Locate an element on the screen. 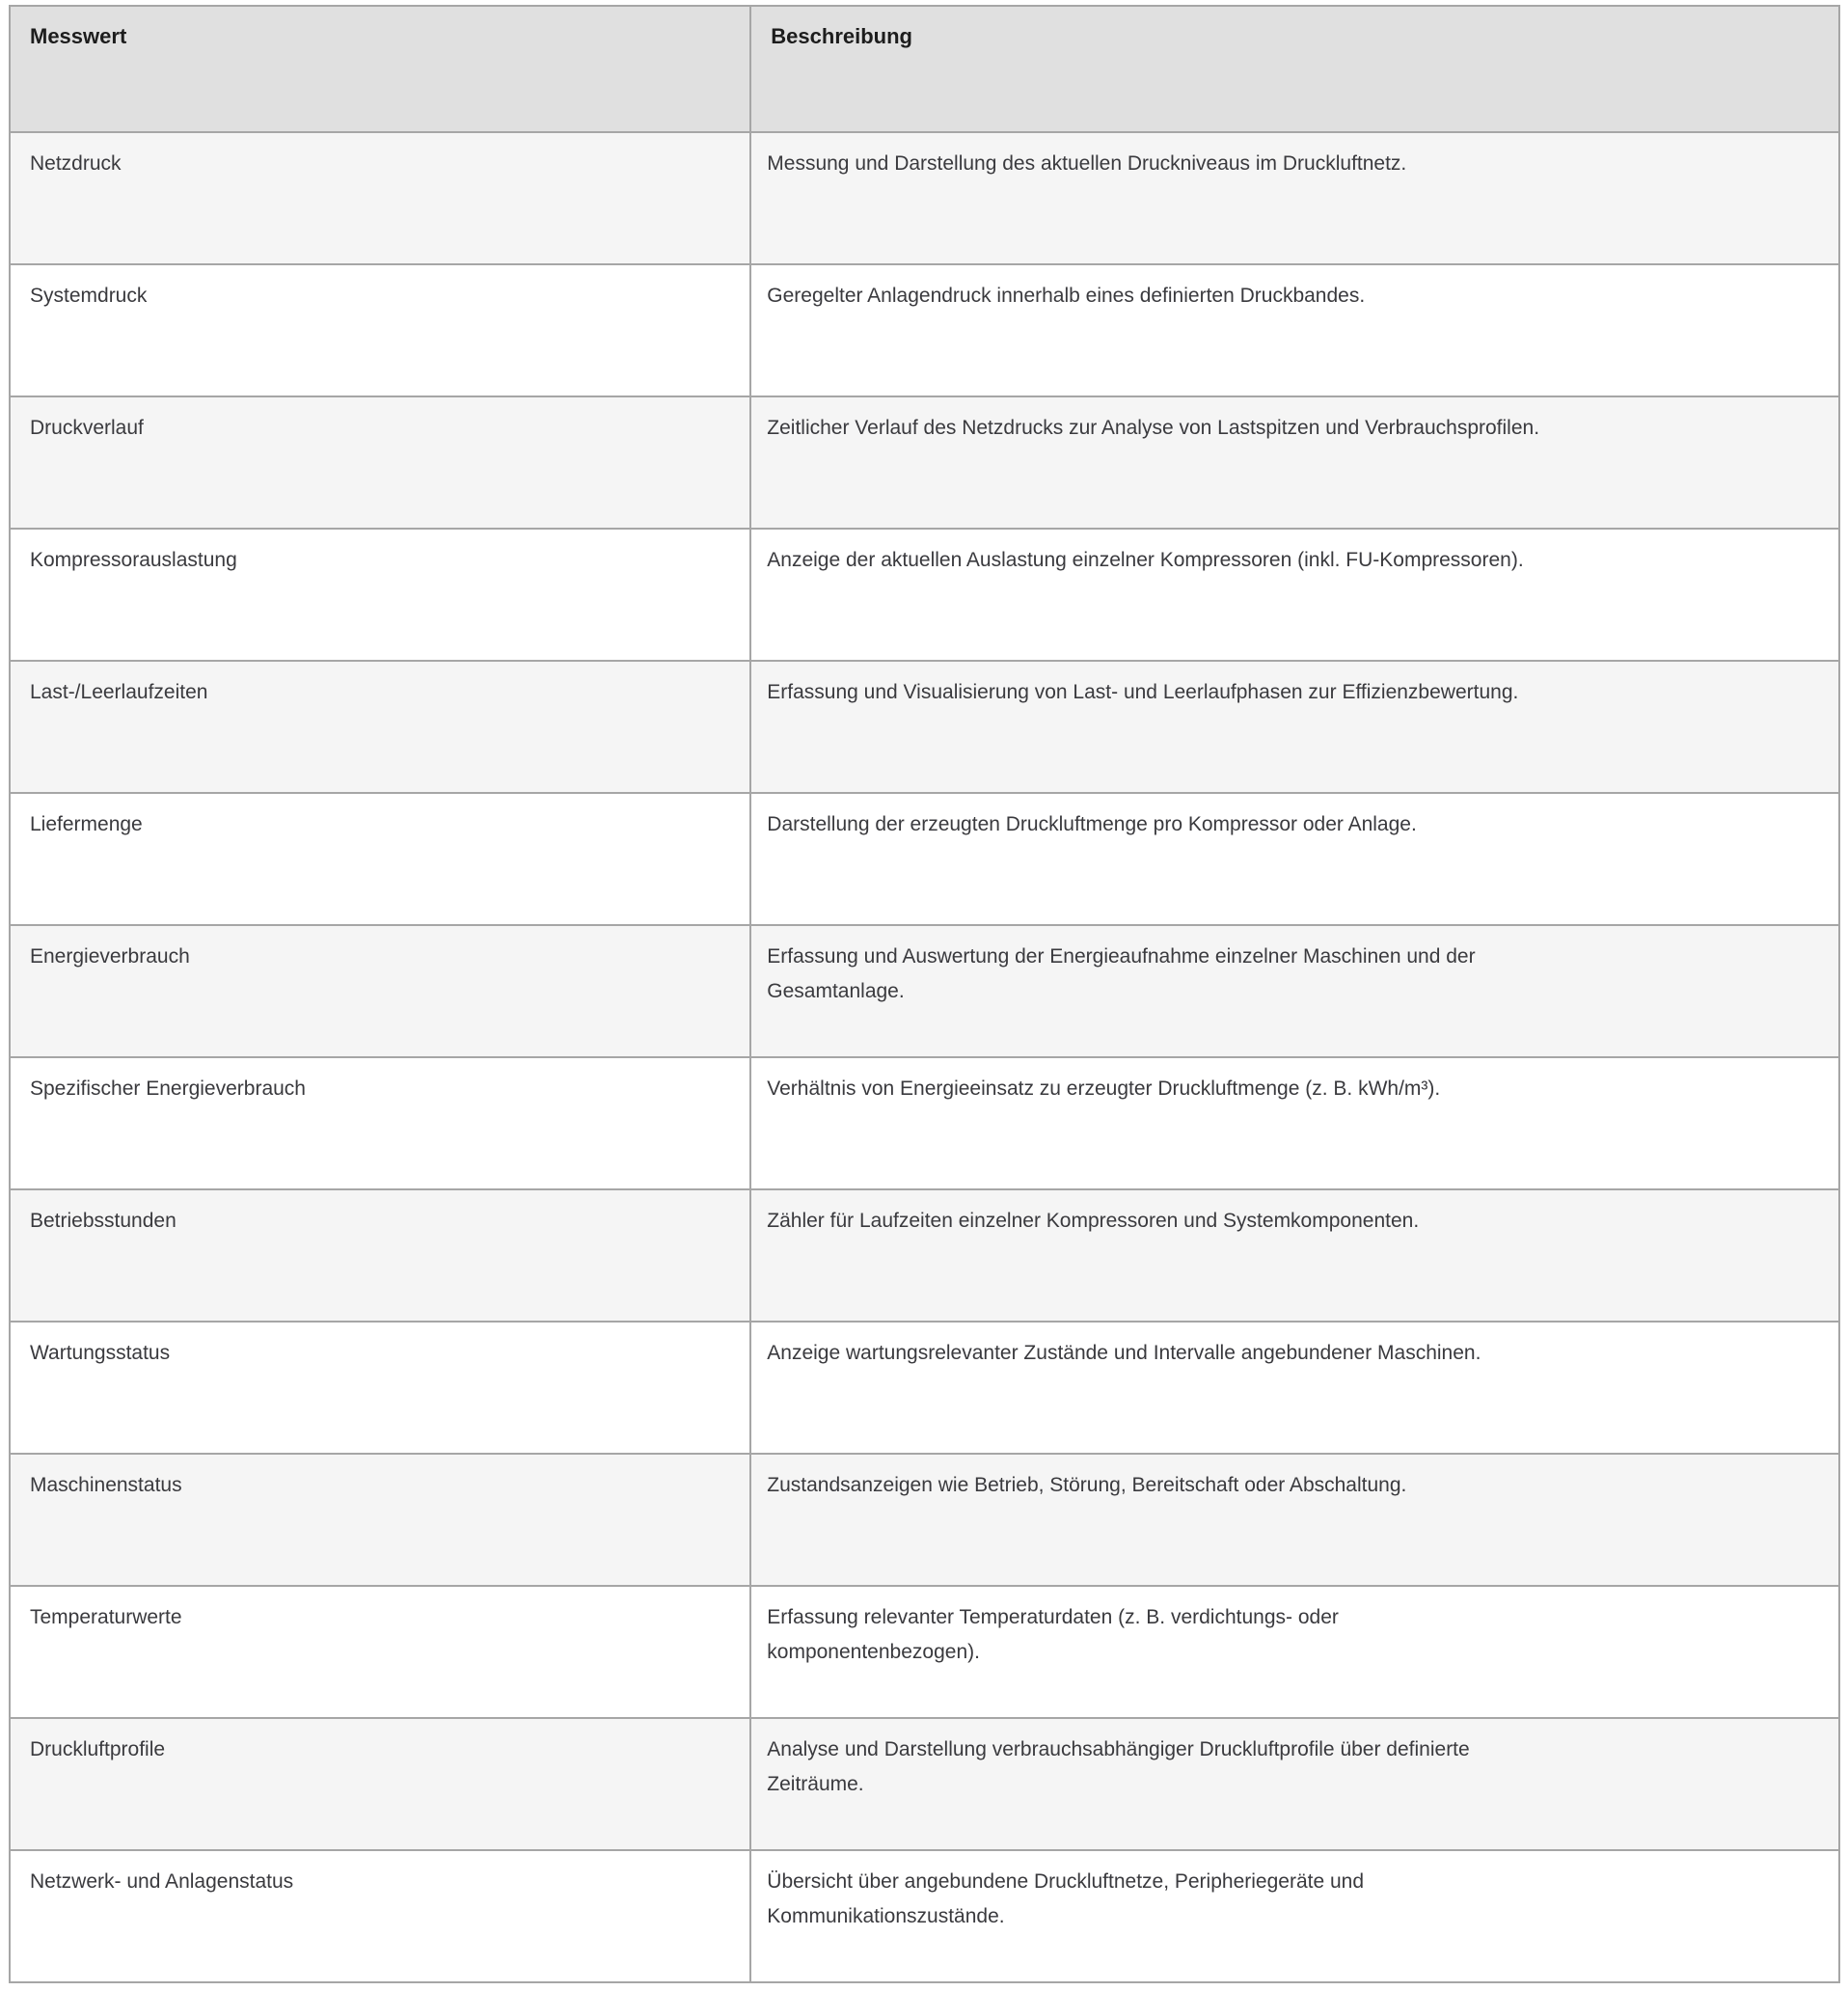 Image resolution: width=1848 pixels, height=1991 pixels. messwert-cell: Spezifischer Energieverbrauch is located at coordinates (380, 1123).